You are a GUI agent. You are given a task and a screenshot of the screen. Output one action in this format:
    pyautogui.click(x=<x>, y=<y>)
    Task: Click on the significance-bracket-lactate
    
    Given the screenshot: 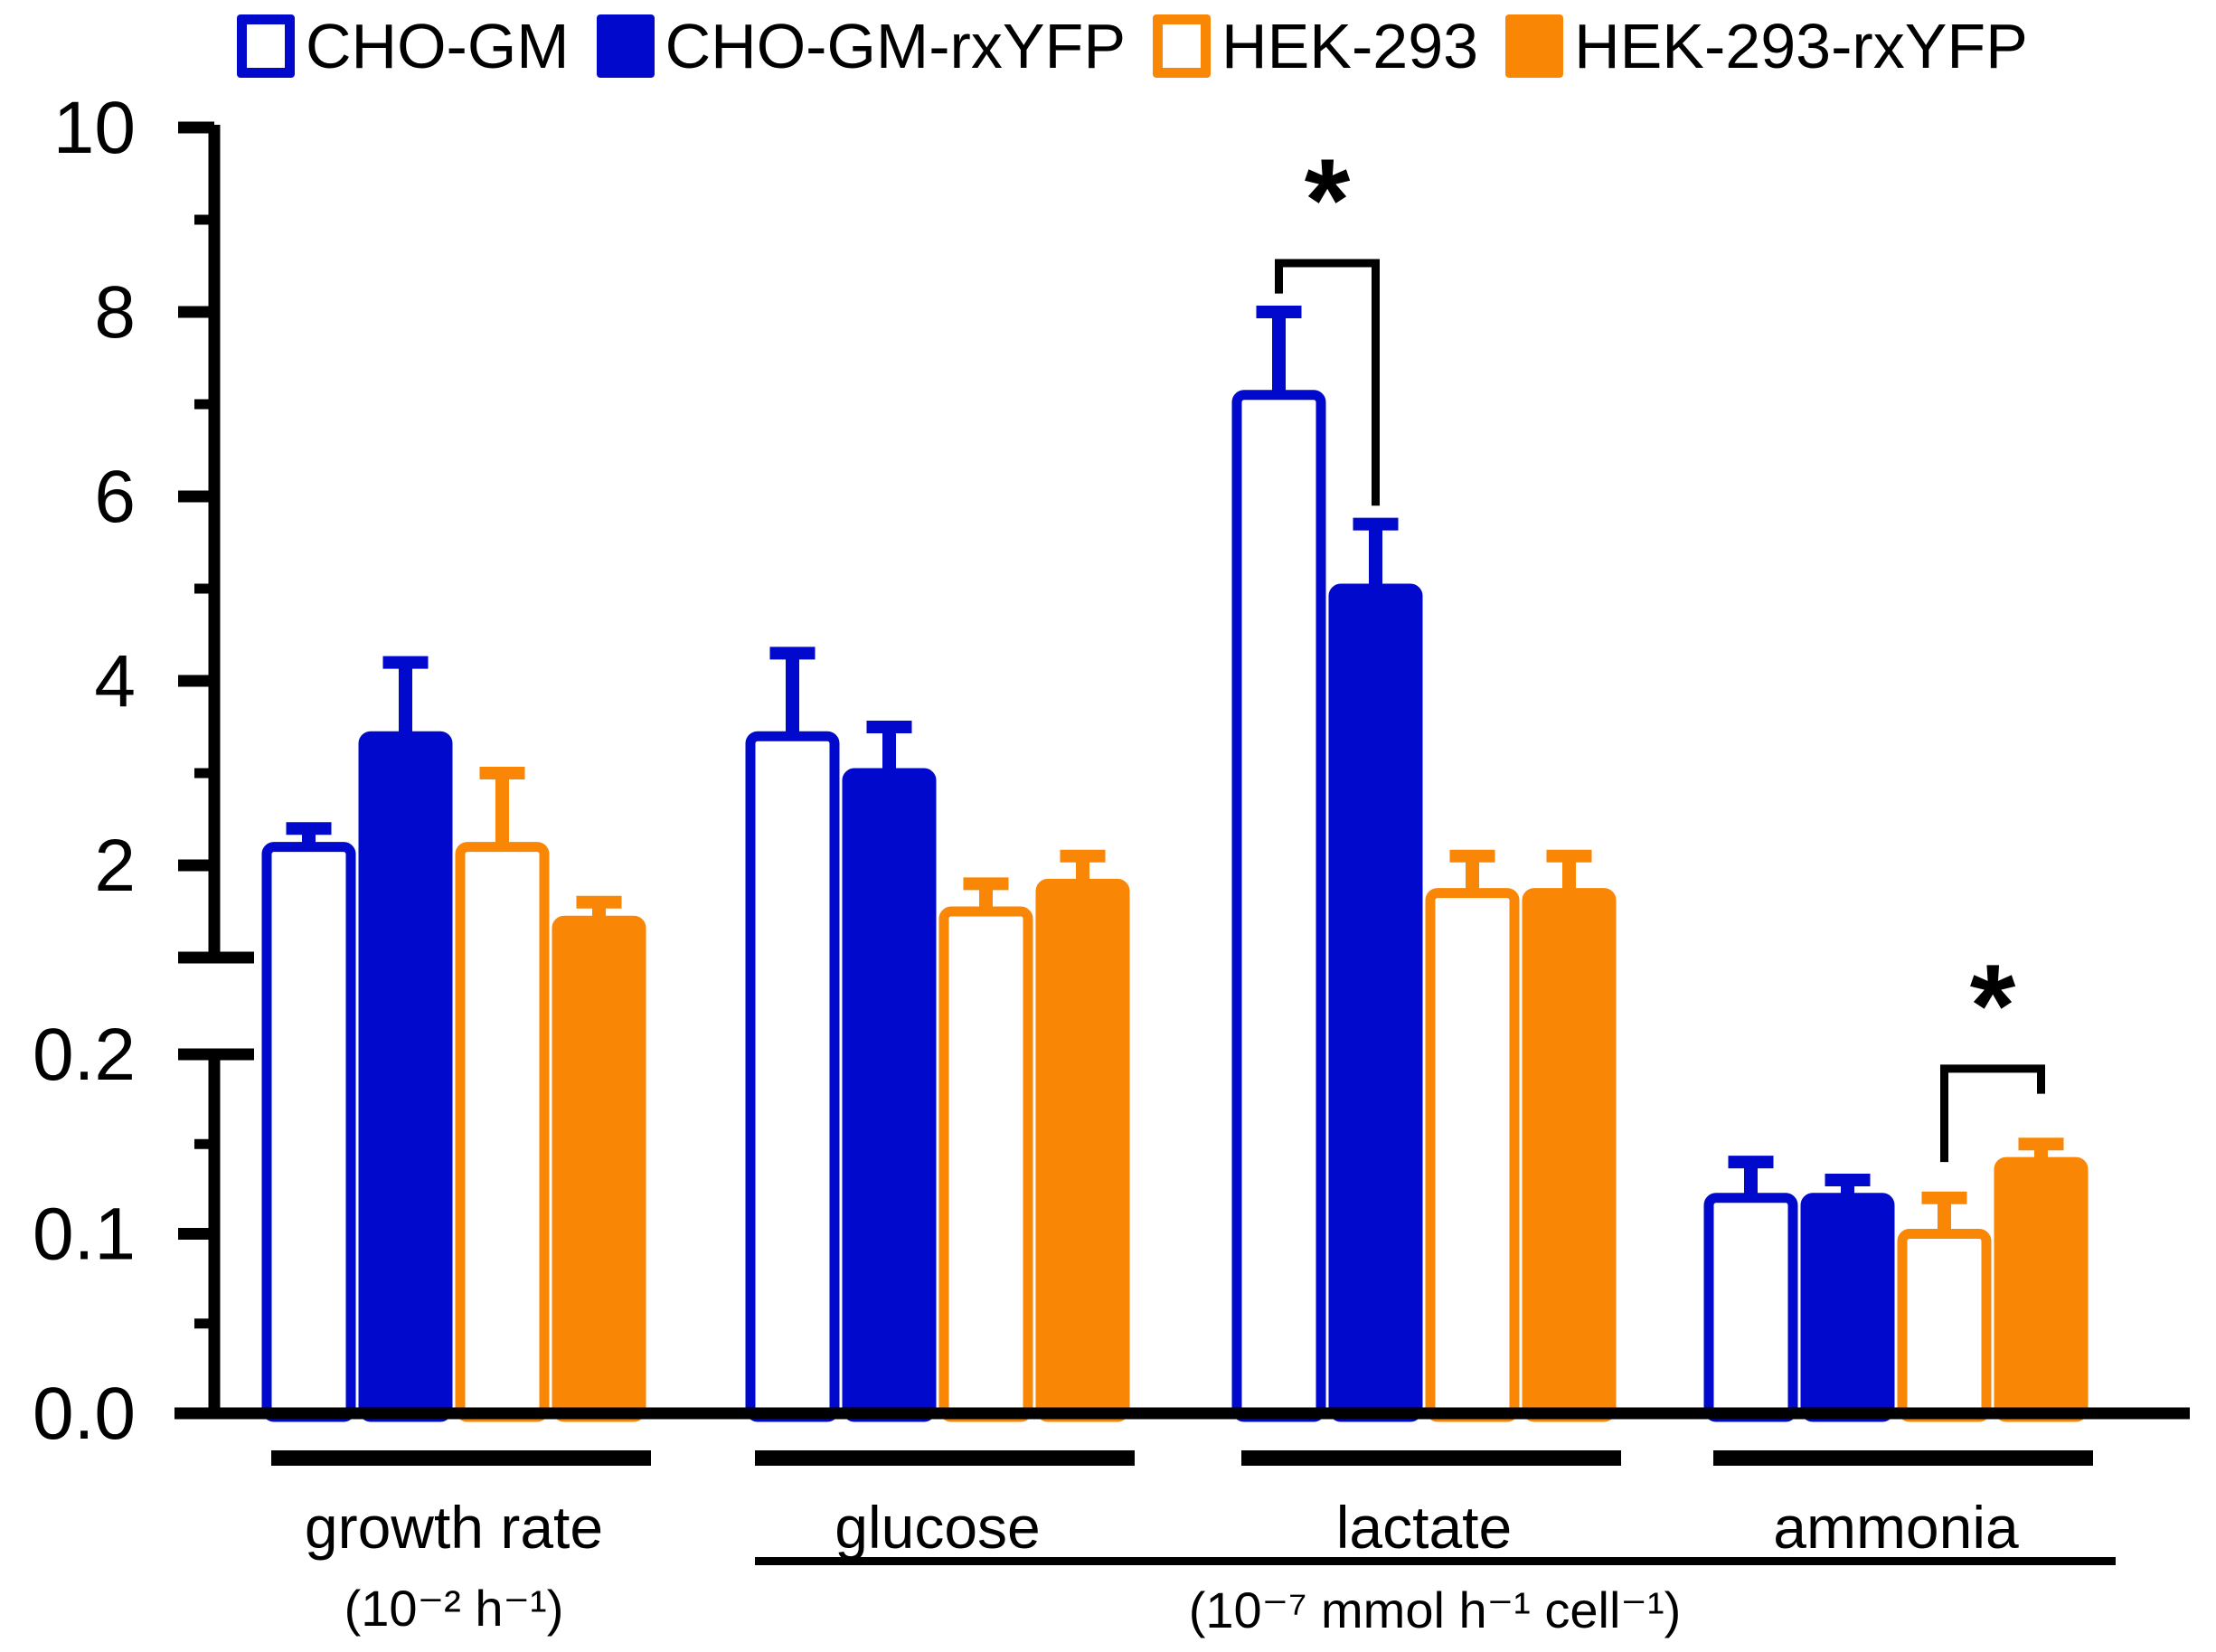 What is the action you would take?
    pyautogui.click(x=1327, y=382)
    